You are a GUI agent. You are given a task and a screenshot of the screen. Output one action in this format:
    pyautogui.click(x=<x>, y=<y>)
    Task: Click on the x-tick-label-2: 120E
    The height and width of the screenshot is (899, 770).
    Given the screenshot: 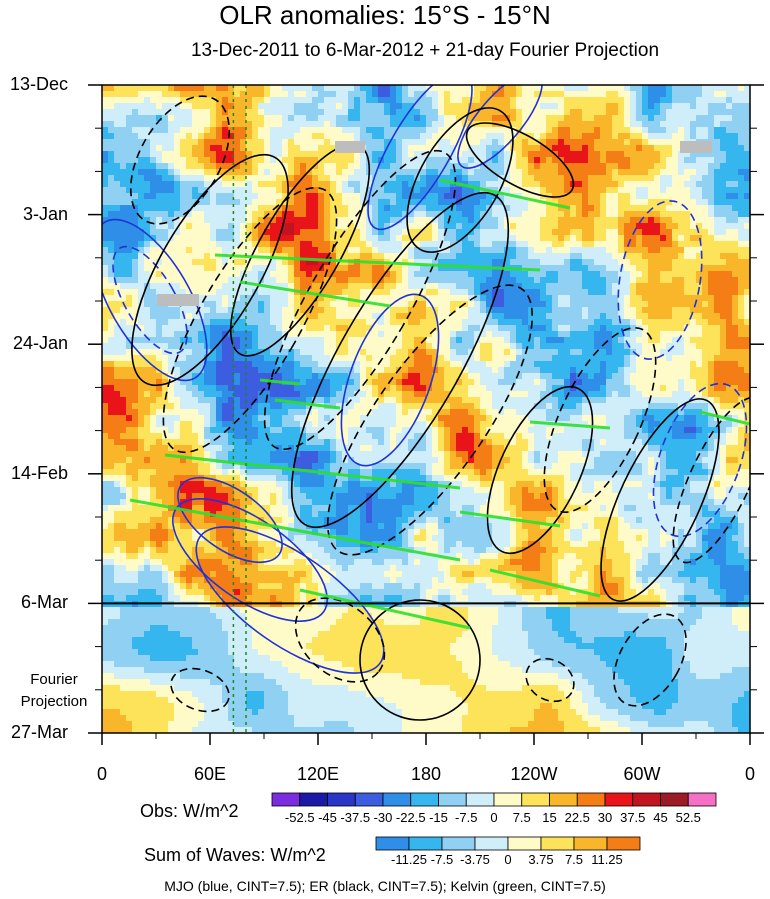 What is the action you would take?
    pyautogui.click(x=318, y=774)
    